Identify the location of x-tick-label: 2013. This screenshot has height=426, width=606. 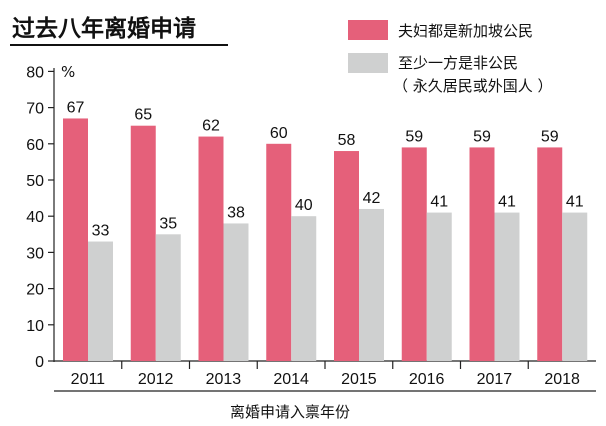
(224, 379).